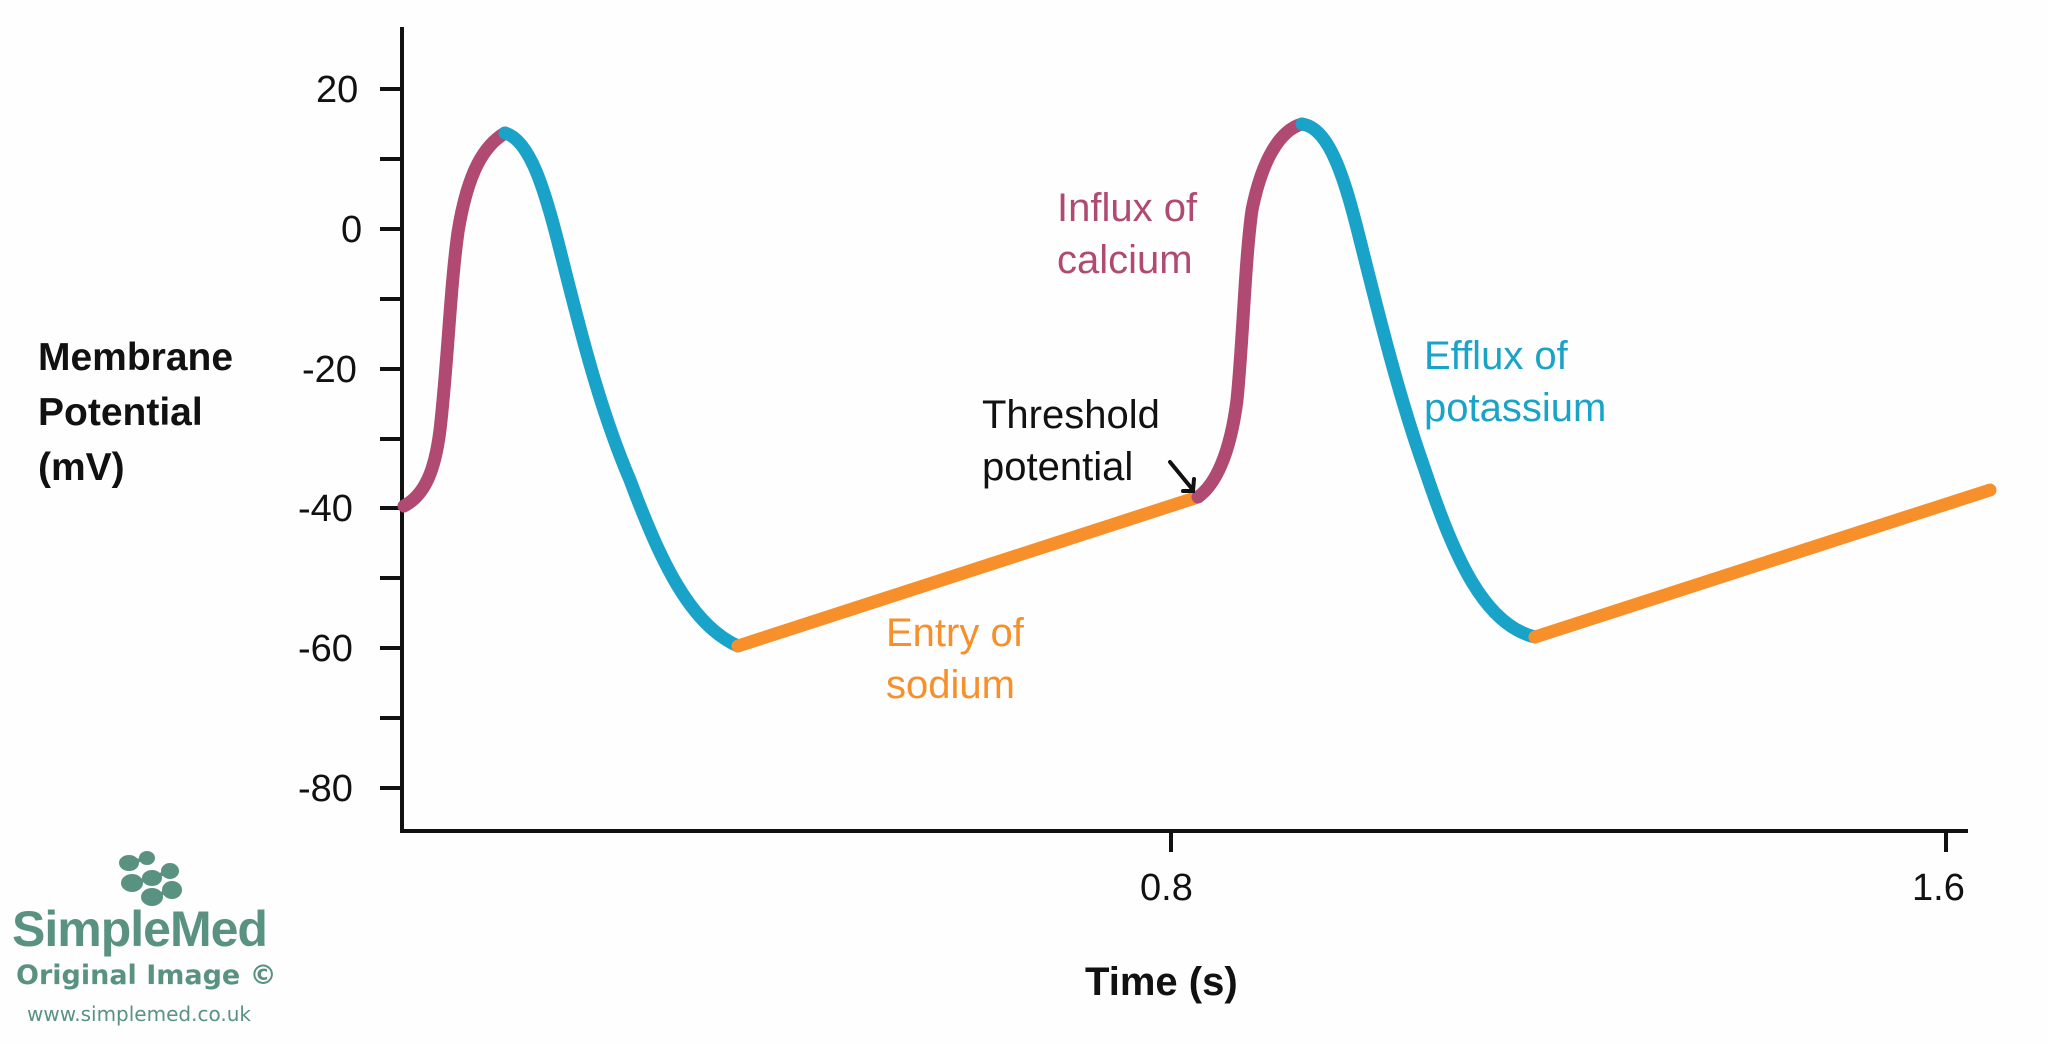 This screenshot has height=1044, width=2048. What do you see at coordinates (329, 370) in the screenshot?
I see `y-tick-minus20: -20` at bounding box center [329, 370].